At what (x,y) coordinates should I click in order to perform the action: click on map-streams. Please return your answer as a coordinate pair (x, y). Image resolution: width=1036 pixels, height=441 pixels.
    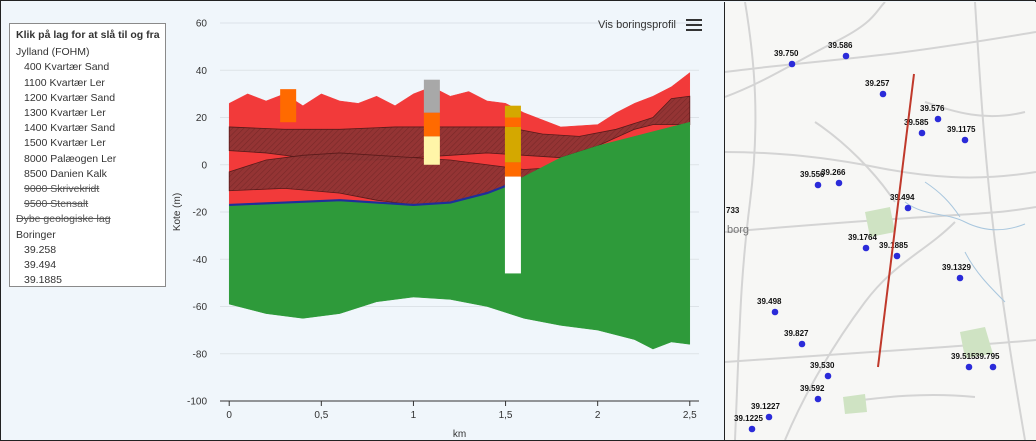
    Looking at the image, I should click on (965, 242).